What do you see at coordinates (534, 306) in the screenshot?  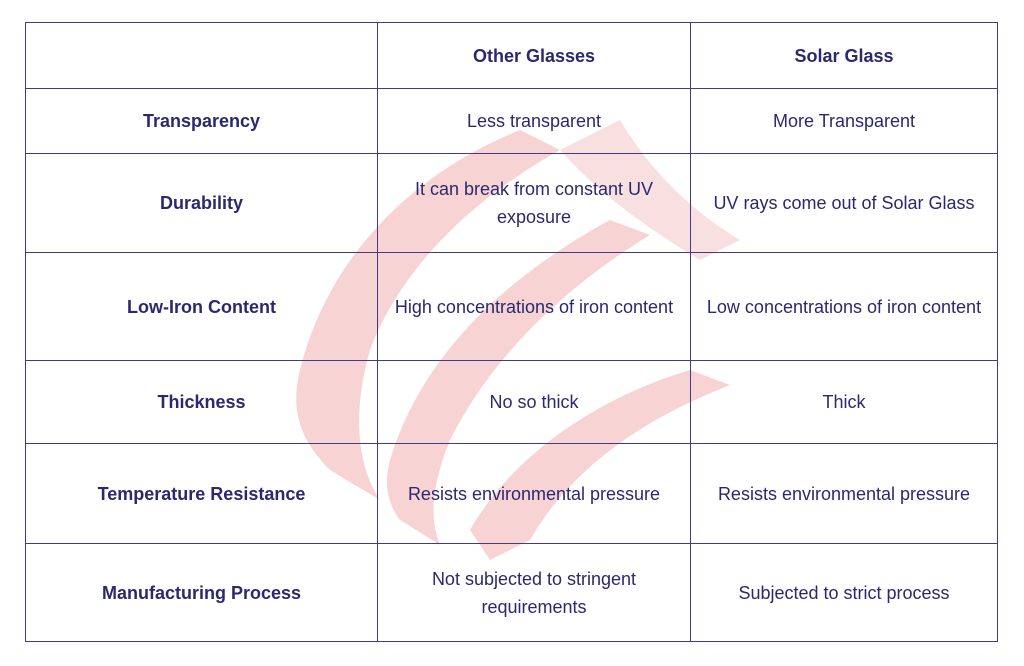 I see `cell: High concentrations of iron content` at bounding box center [534, 306].